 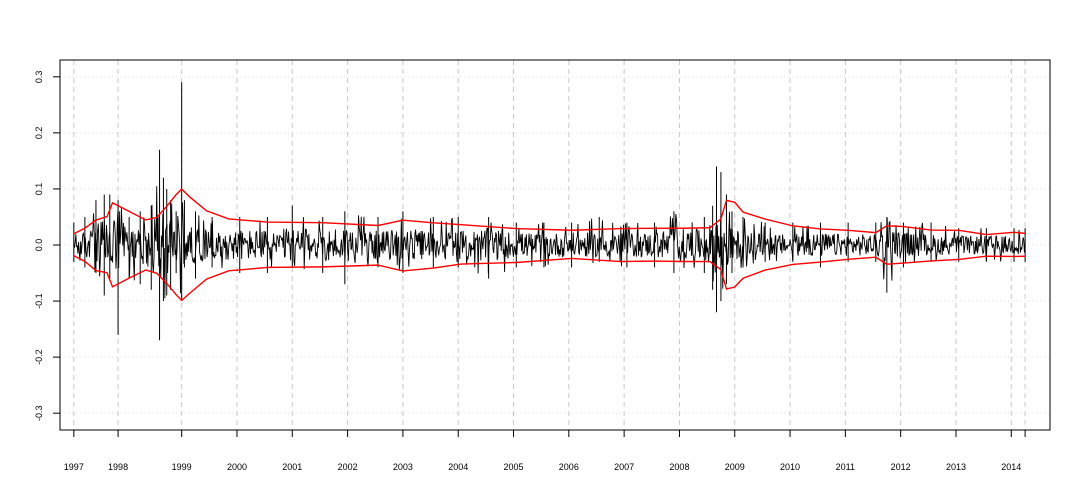 What do you see at coordinates (292, 467) in the screenshot?
I see `x-tick-label: 2001` at bounding box center [292, 467].